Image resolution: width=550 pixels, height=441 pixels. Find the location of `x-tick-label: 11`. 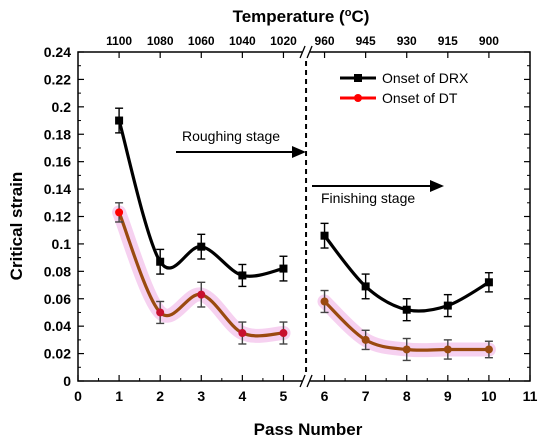

x-tick-label: 11 is located at coordinates (530, 396).